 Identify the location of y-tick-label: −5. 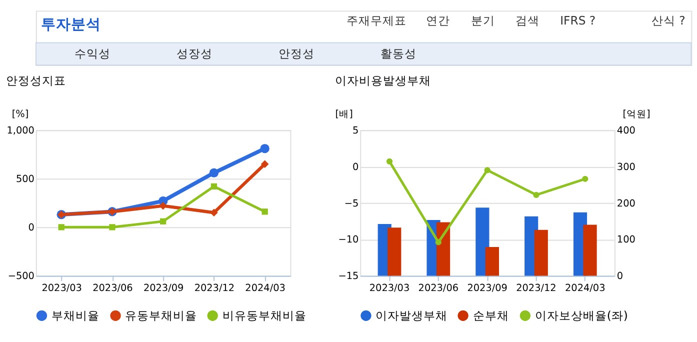
(351, 204).